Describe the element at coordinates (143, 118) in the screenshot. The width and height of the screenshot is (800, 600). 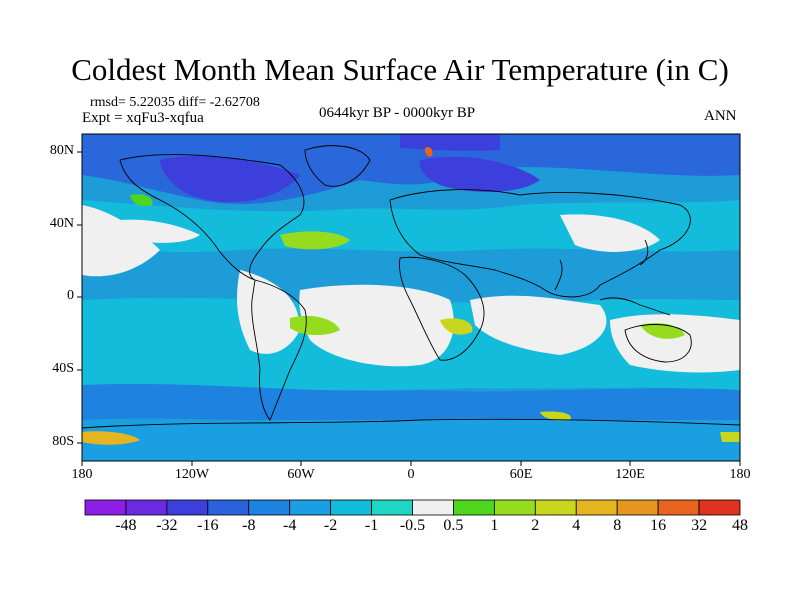
I see `experiment-label: Expt = xqFu3-xqfua` at that location.